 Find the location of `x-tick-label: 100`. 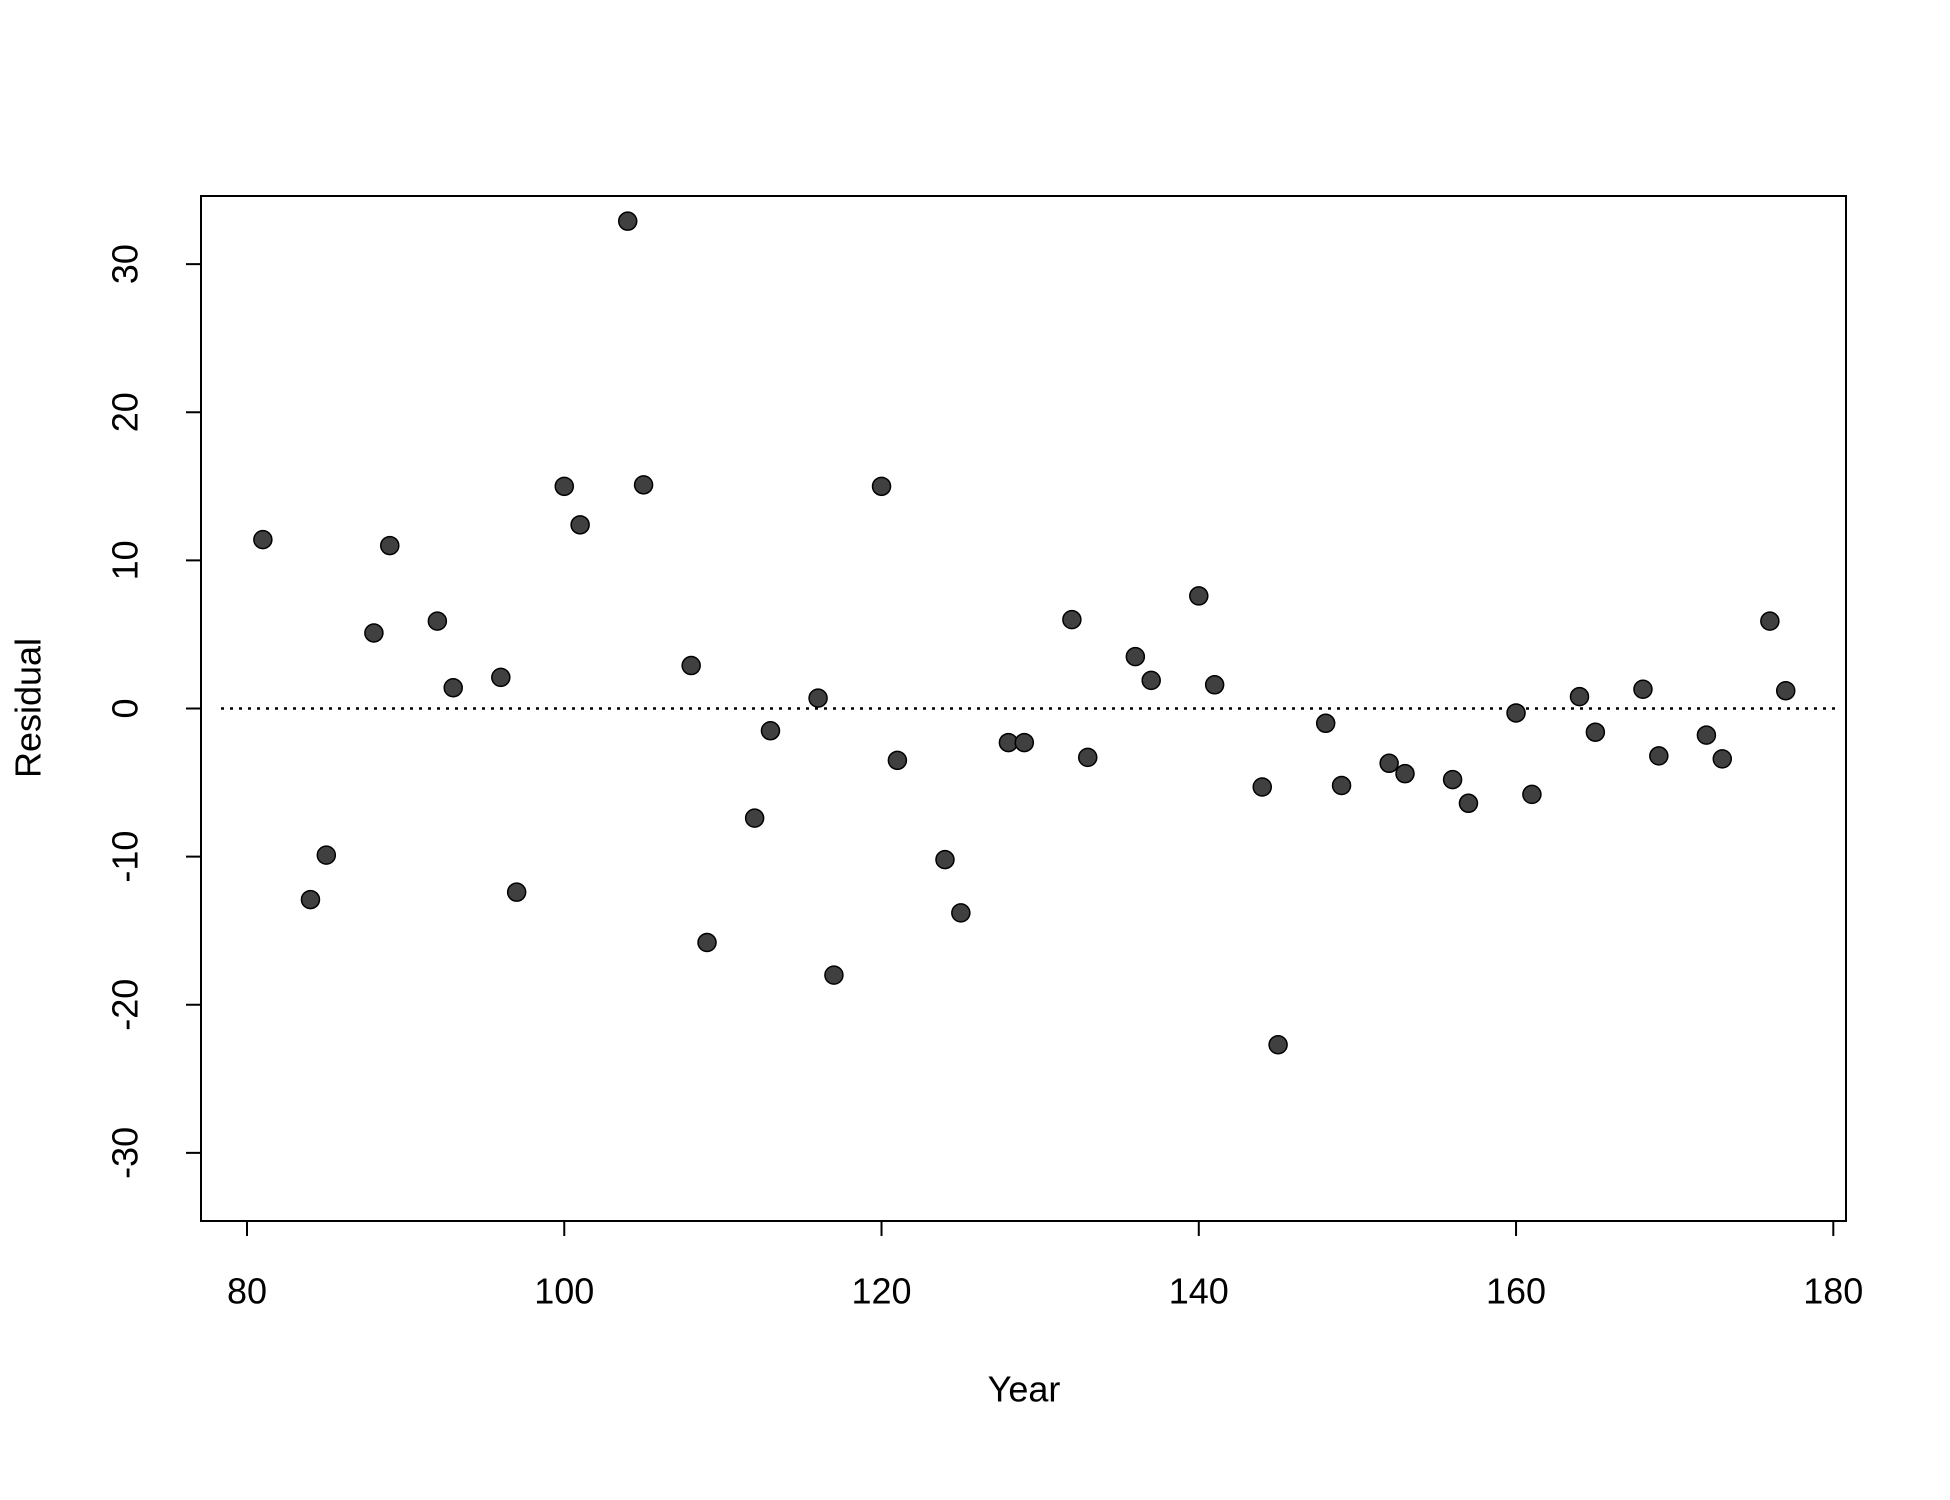

x-tick-label: 100 is located at coordinates (564, 1291).